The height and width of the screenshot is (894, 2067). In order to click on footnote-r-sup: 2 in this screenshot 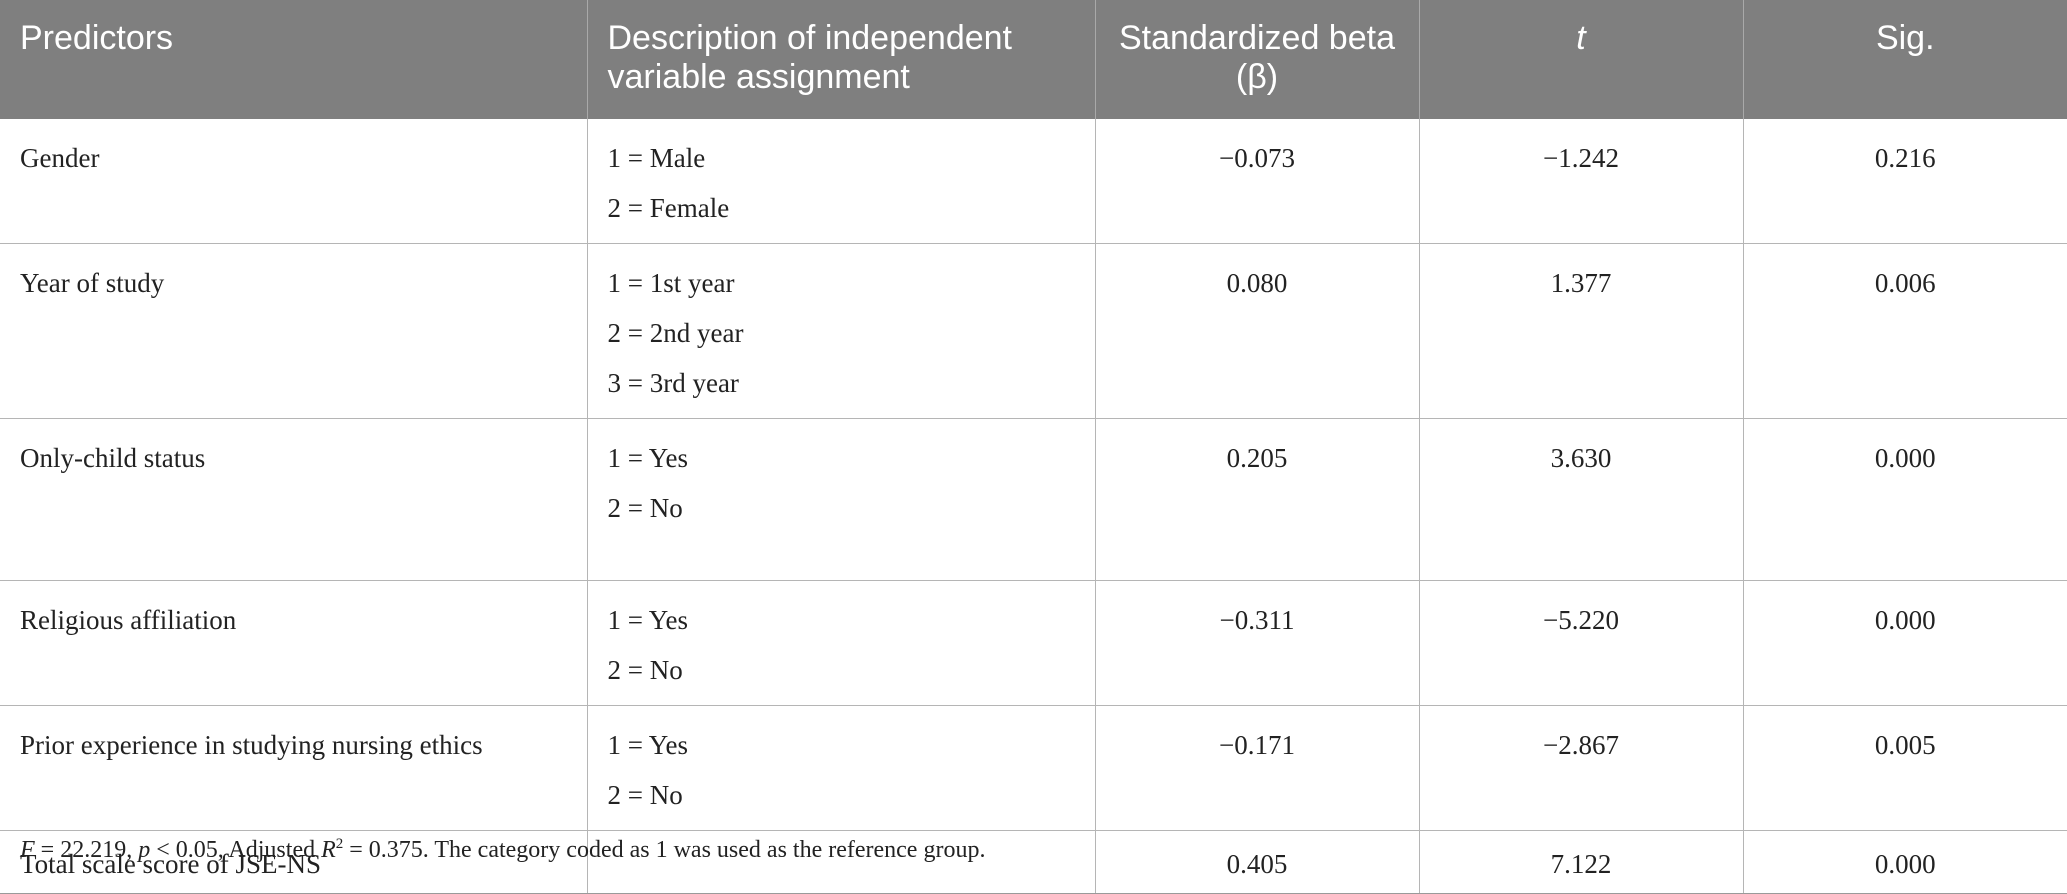, I will do `click(339, 844)`.